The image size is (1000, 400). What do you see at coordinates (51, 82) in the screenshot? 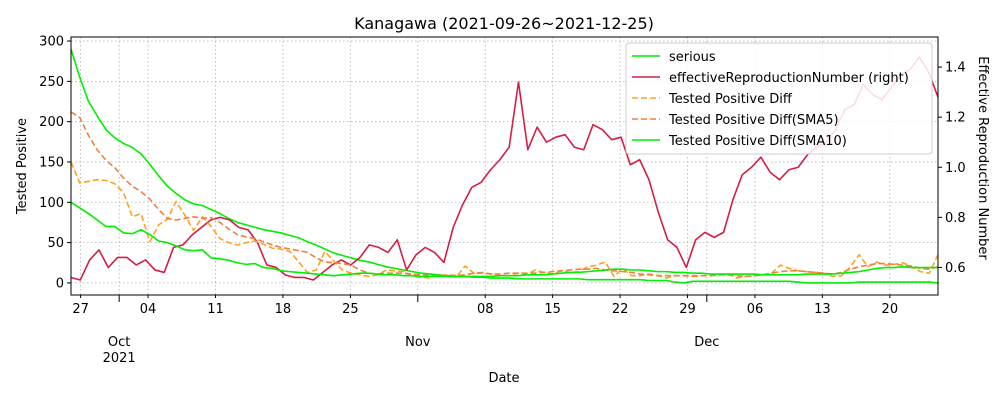
I see `left-tick-label: 250` at bounding box center [51, 82].